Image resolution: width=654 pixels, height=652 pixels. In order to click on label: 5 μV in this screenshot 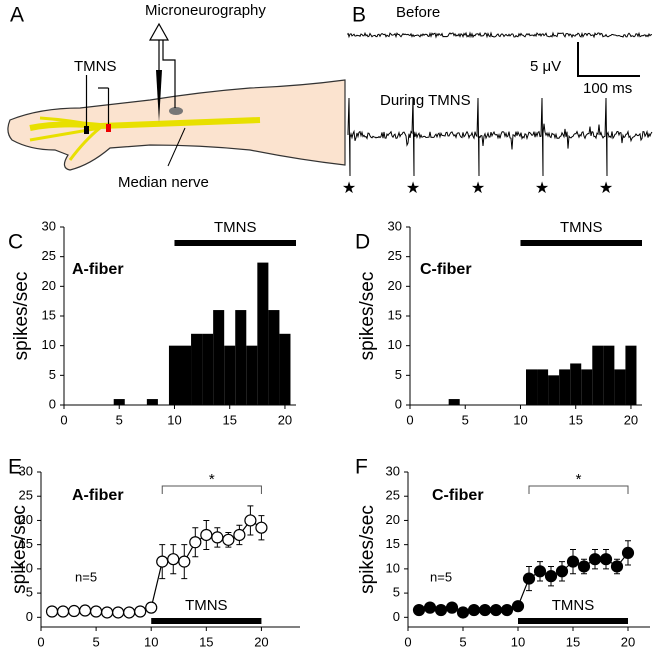, I will do `click(545, 66)`.